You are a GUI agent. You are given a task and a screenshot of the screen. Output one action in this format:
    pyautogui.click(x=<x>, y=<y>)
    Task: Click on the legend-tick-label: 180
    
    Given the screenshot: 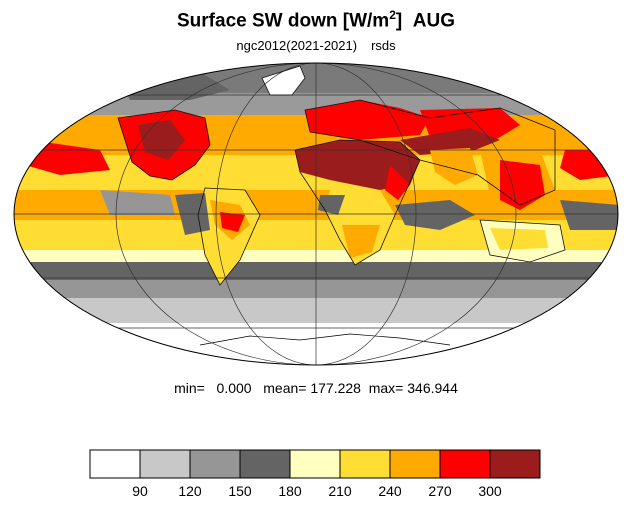 What is the action you would take?
    pyautogui.click(x=290, y=491)
    